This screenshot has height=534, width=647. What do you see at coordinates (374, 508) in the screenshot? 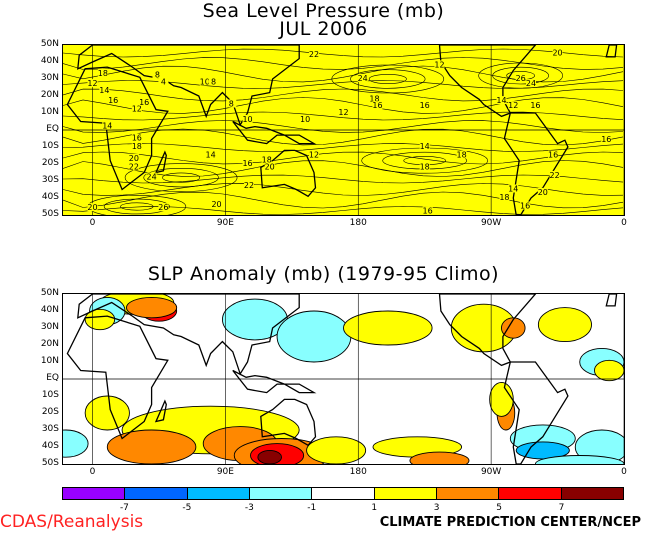
I see `colorbar-tick-label: 1` at bounding box center [374, 508].